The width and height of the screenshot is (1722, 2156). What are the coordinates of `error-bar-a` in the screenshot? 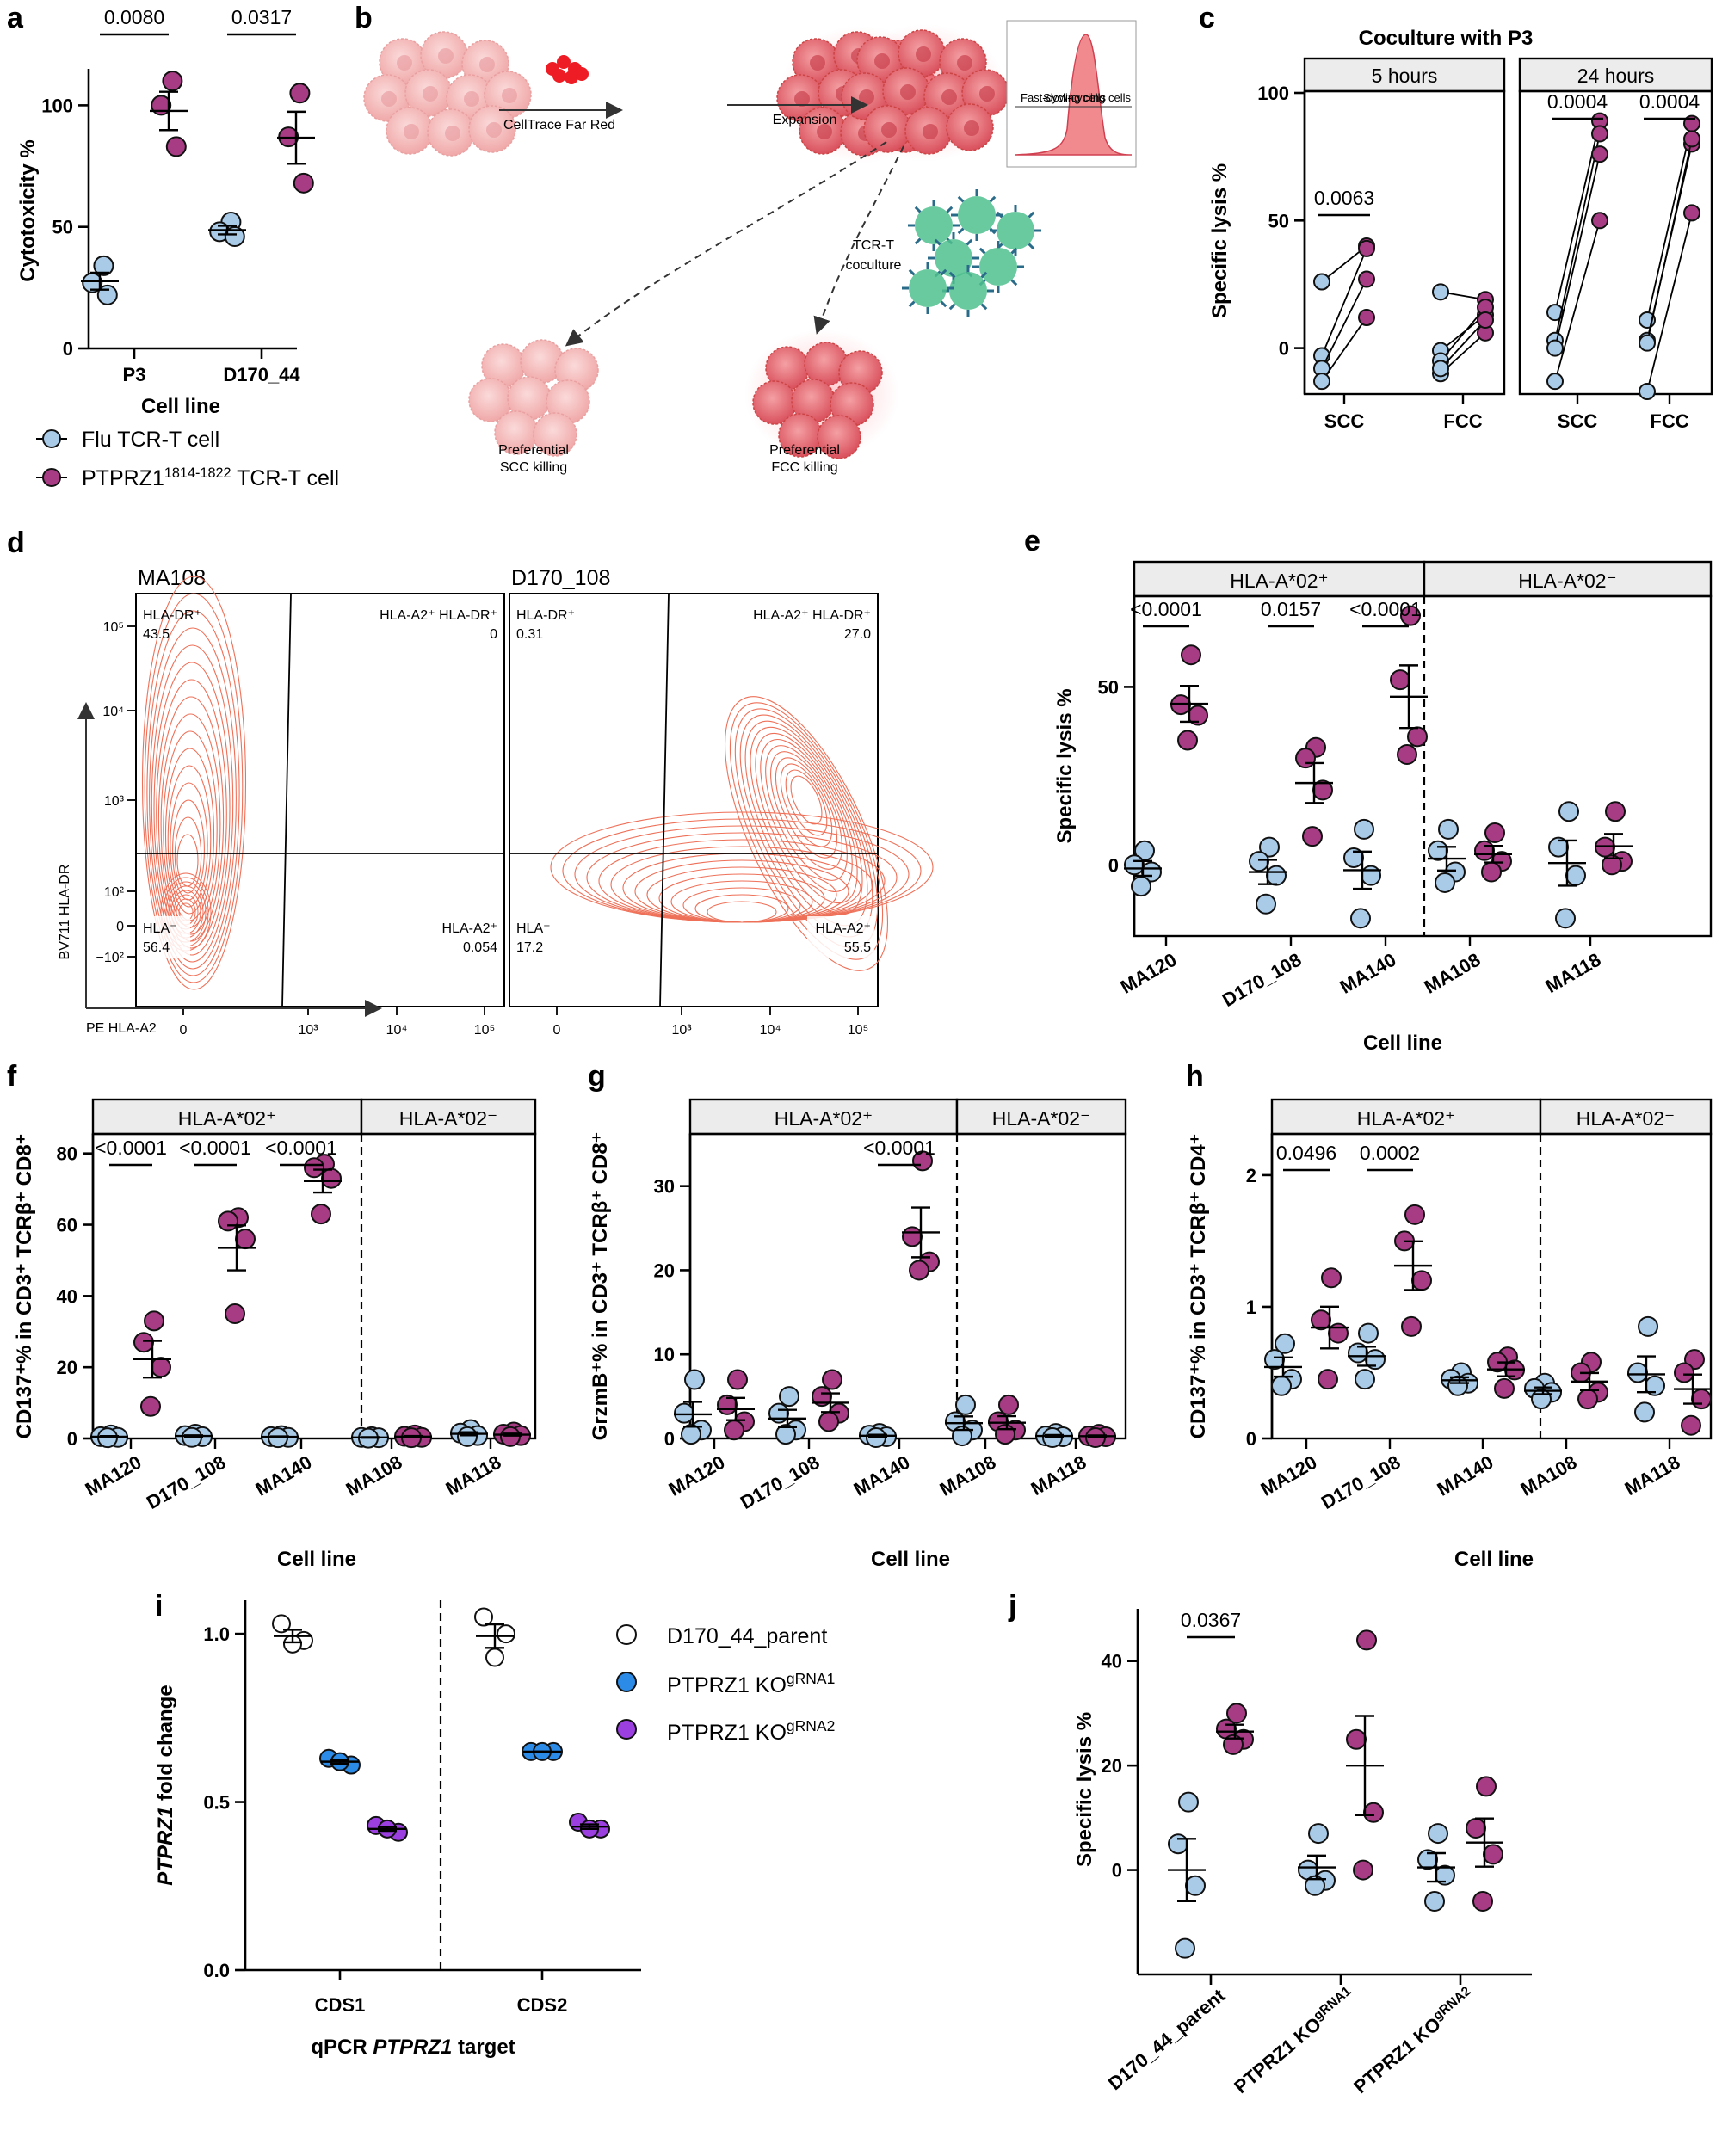 It's located at (227, 231).